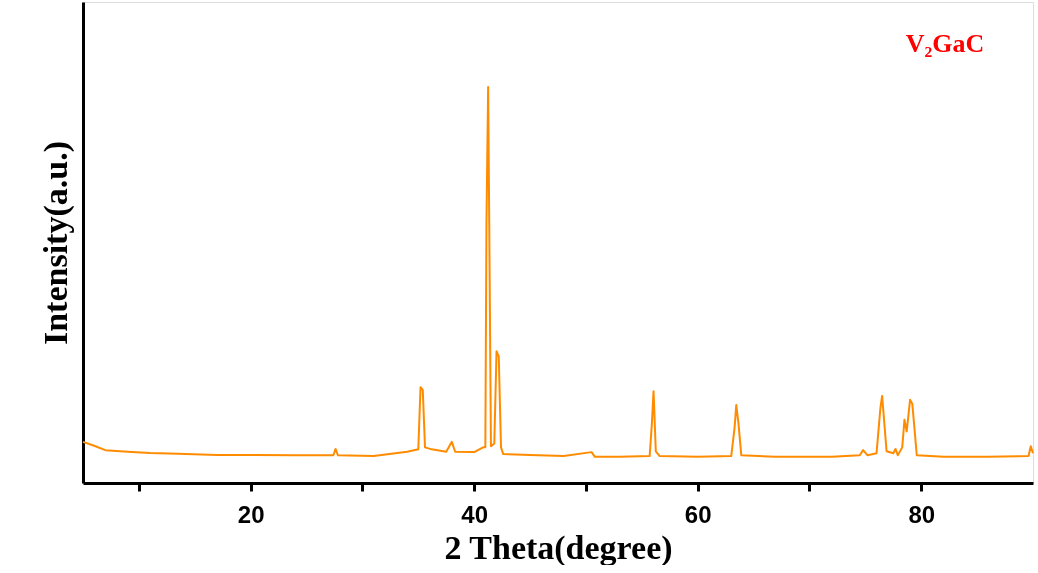  What do you see at coordinates (698, 514) in the screenshot?
I see `x-tick-label: 60` at bounding box center [698, 514].